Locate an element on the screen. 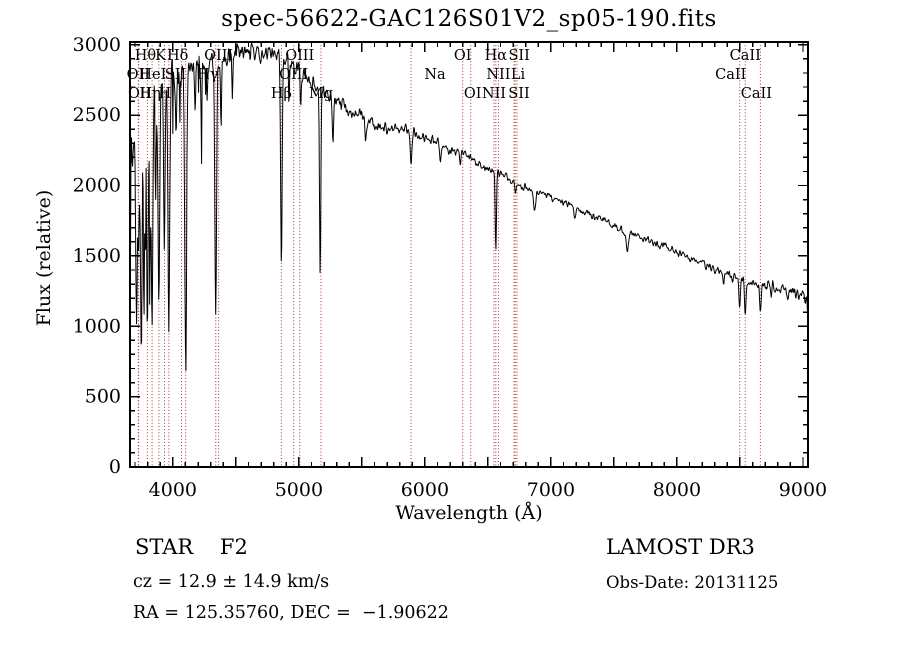  x-tick-label: 6000 is located at coordinates (425, 490).